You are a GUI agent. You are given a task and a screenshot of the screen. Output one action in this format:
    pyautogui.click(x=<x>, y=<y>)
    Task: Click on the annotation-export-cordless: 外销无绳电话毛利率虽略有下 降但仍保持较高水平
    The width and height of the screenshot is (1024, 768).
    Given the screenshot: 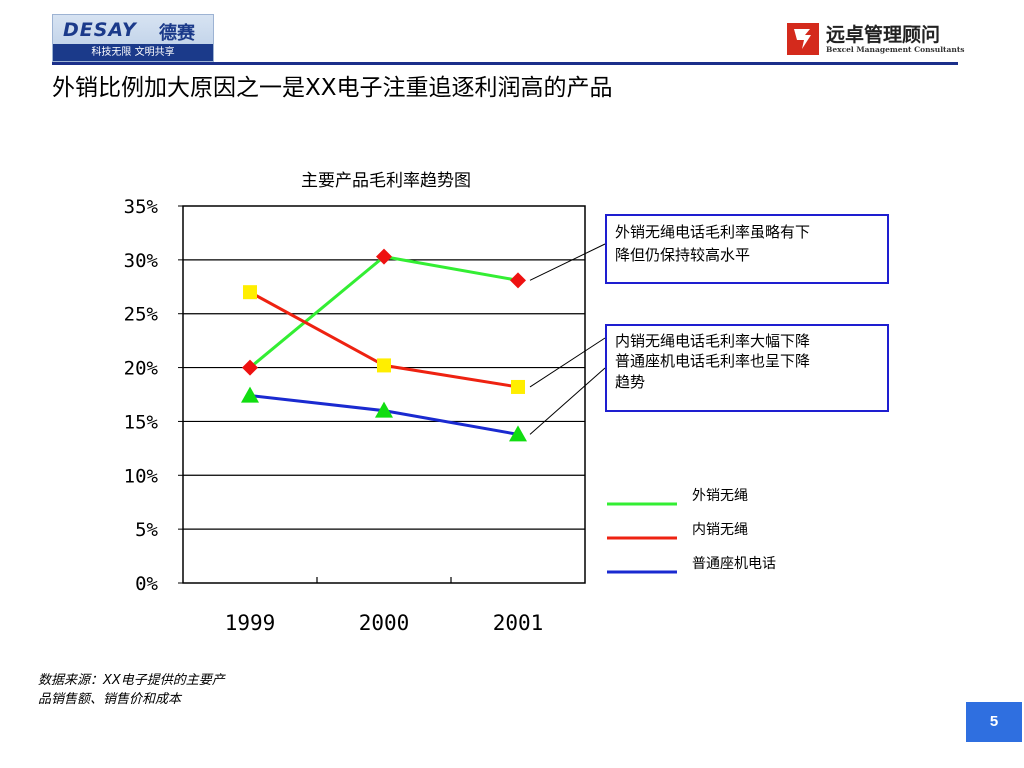 What is the action you would take?
    pyautogui.click(x=747, y=249)
    